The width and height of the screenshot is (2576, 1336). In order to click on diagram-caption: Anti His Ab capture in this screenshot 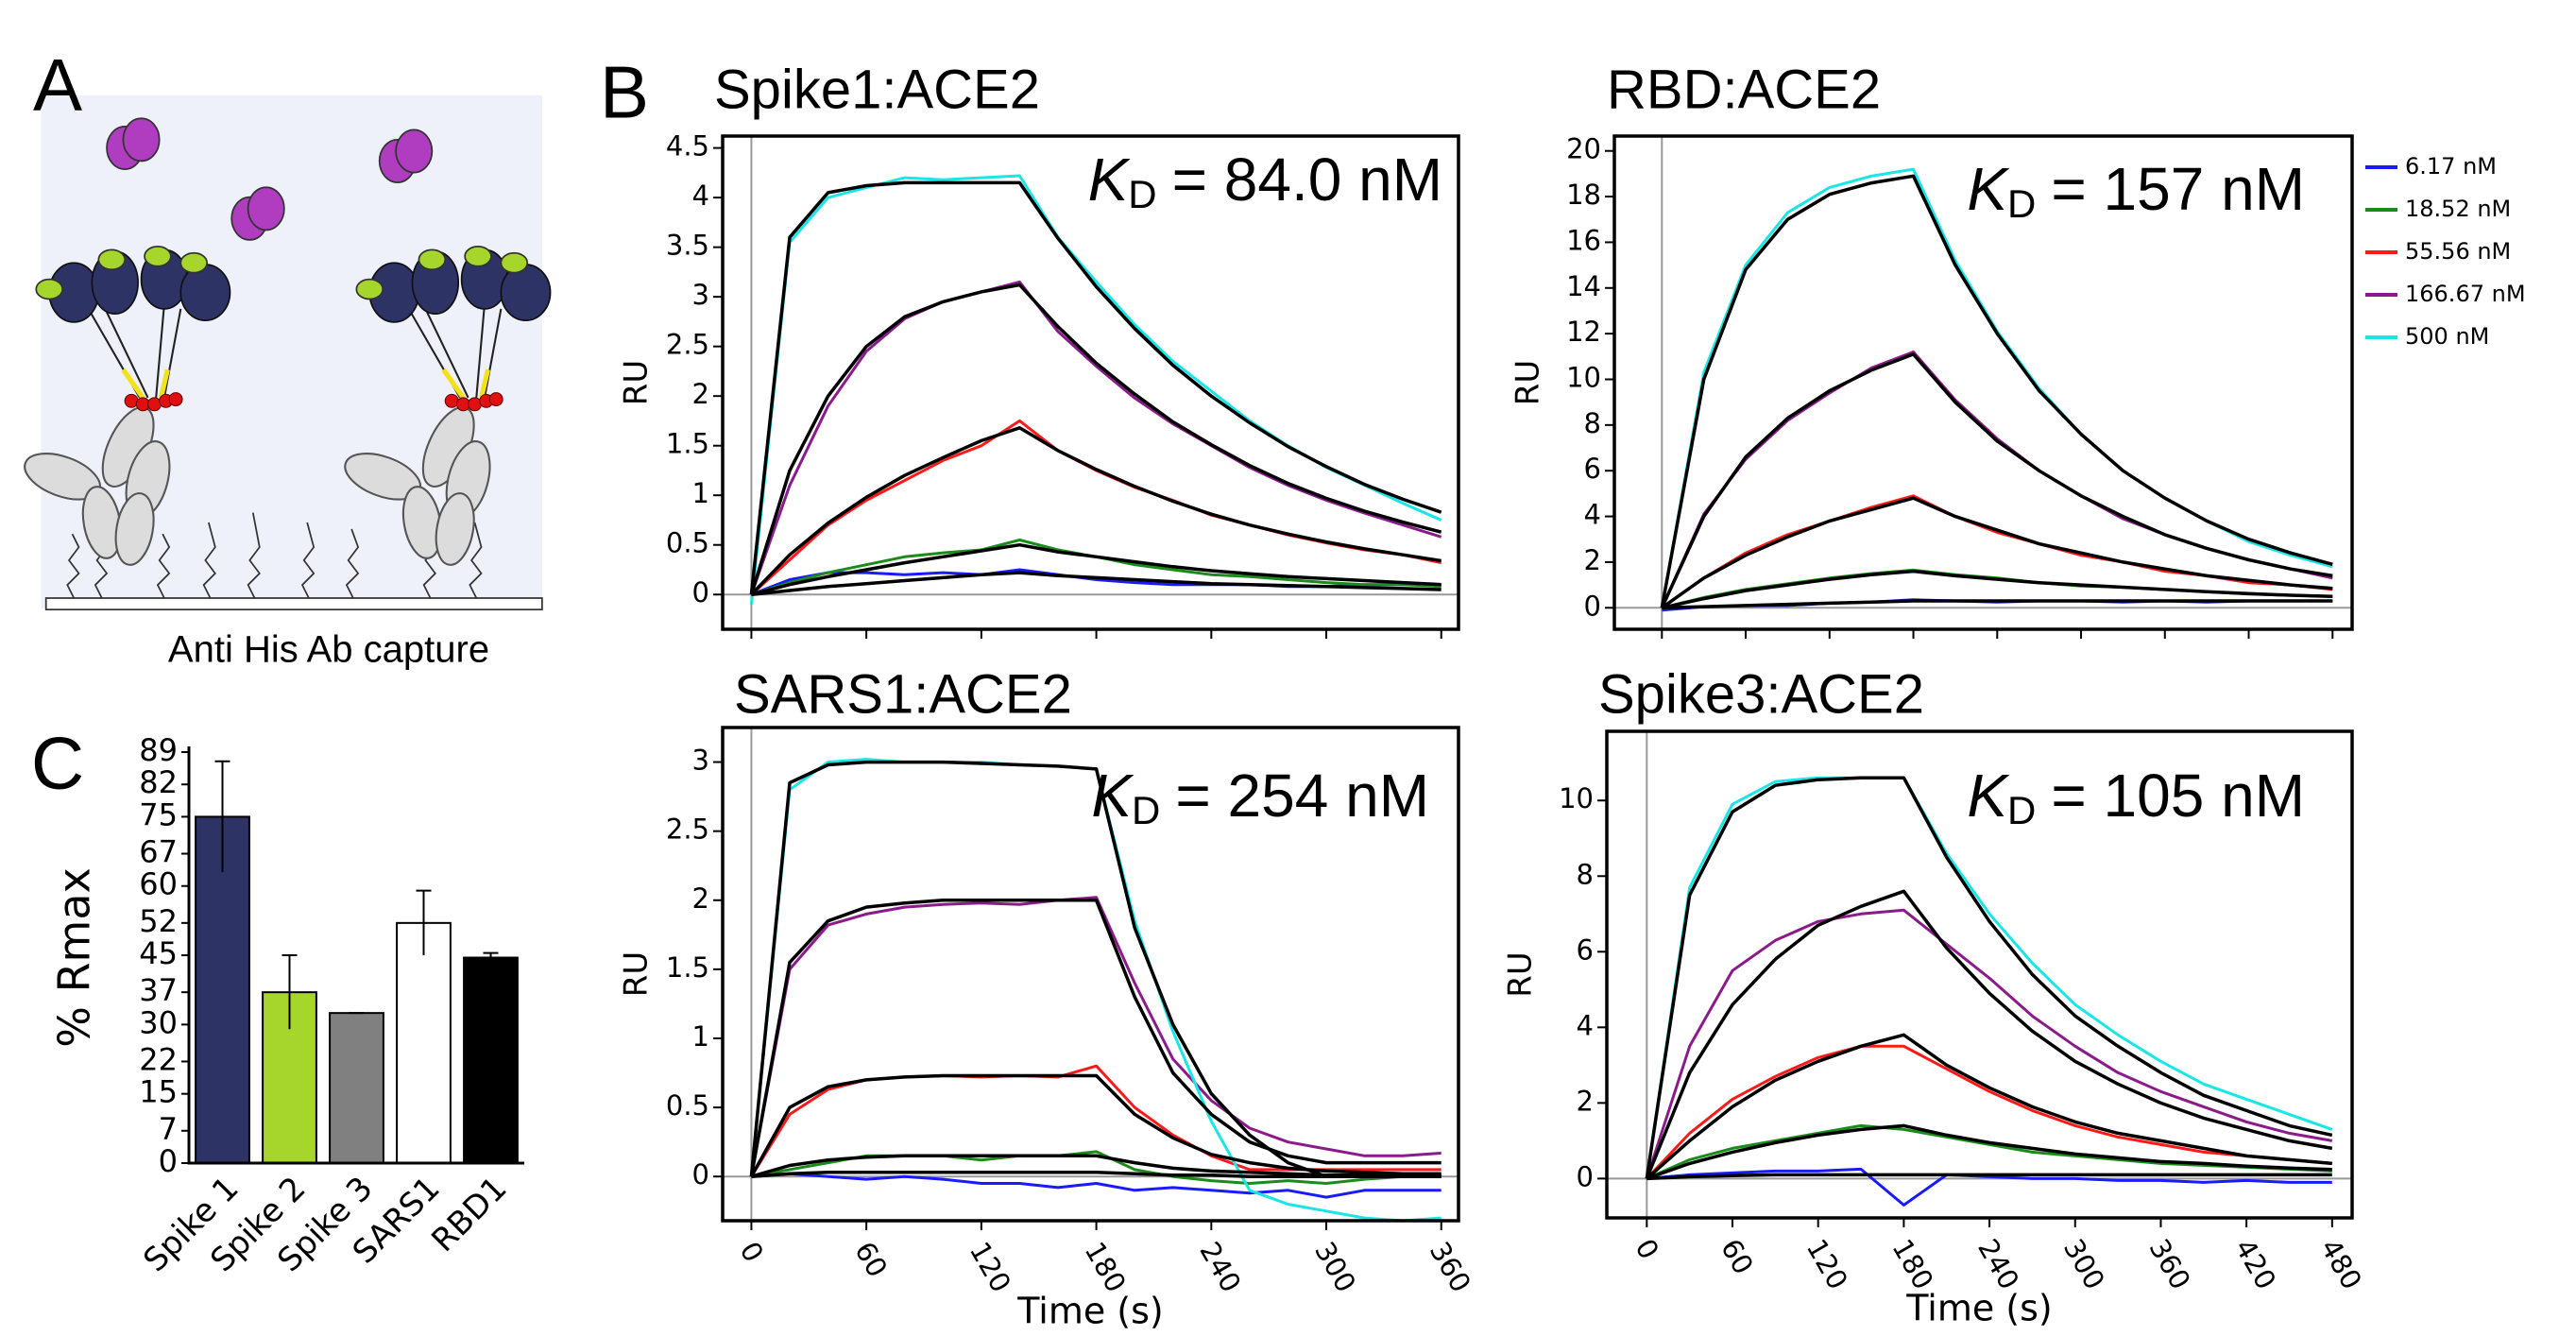, I will do `click(329, 650)`.